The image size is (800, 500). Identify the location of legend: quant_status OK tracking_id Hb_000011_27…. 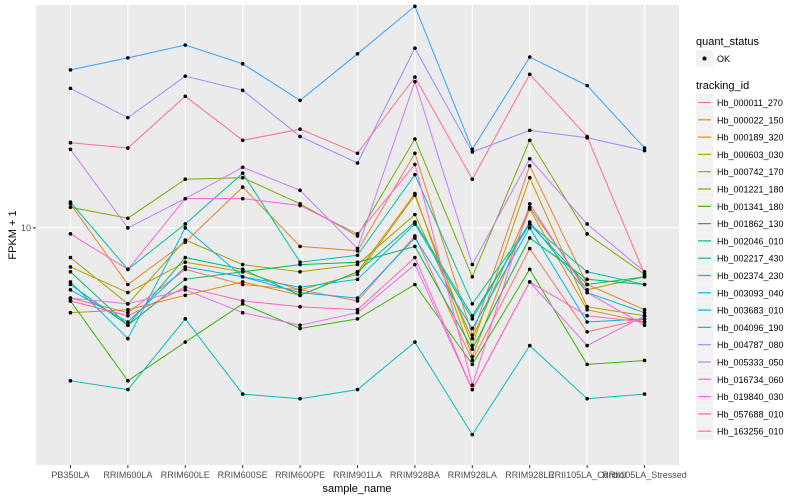
(740, 238).